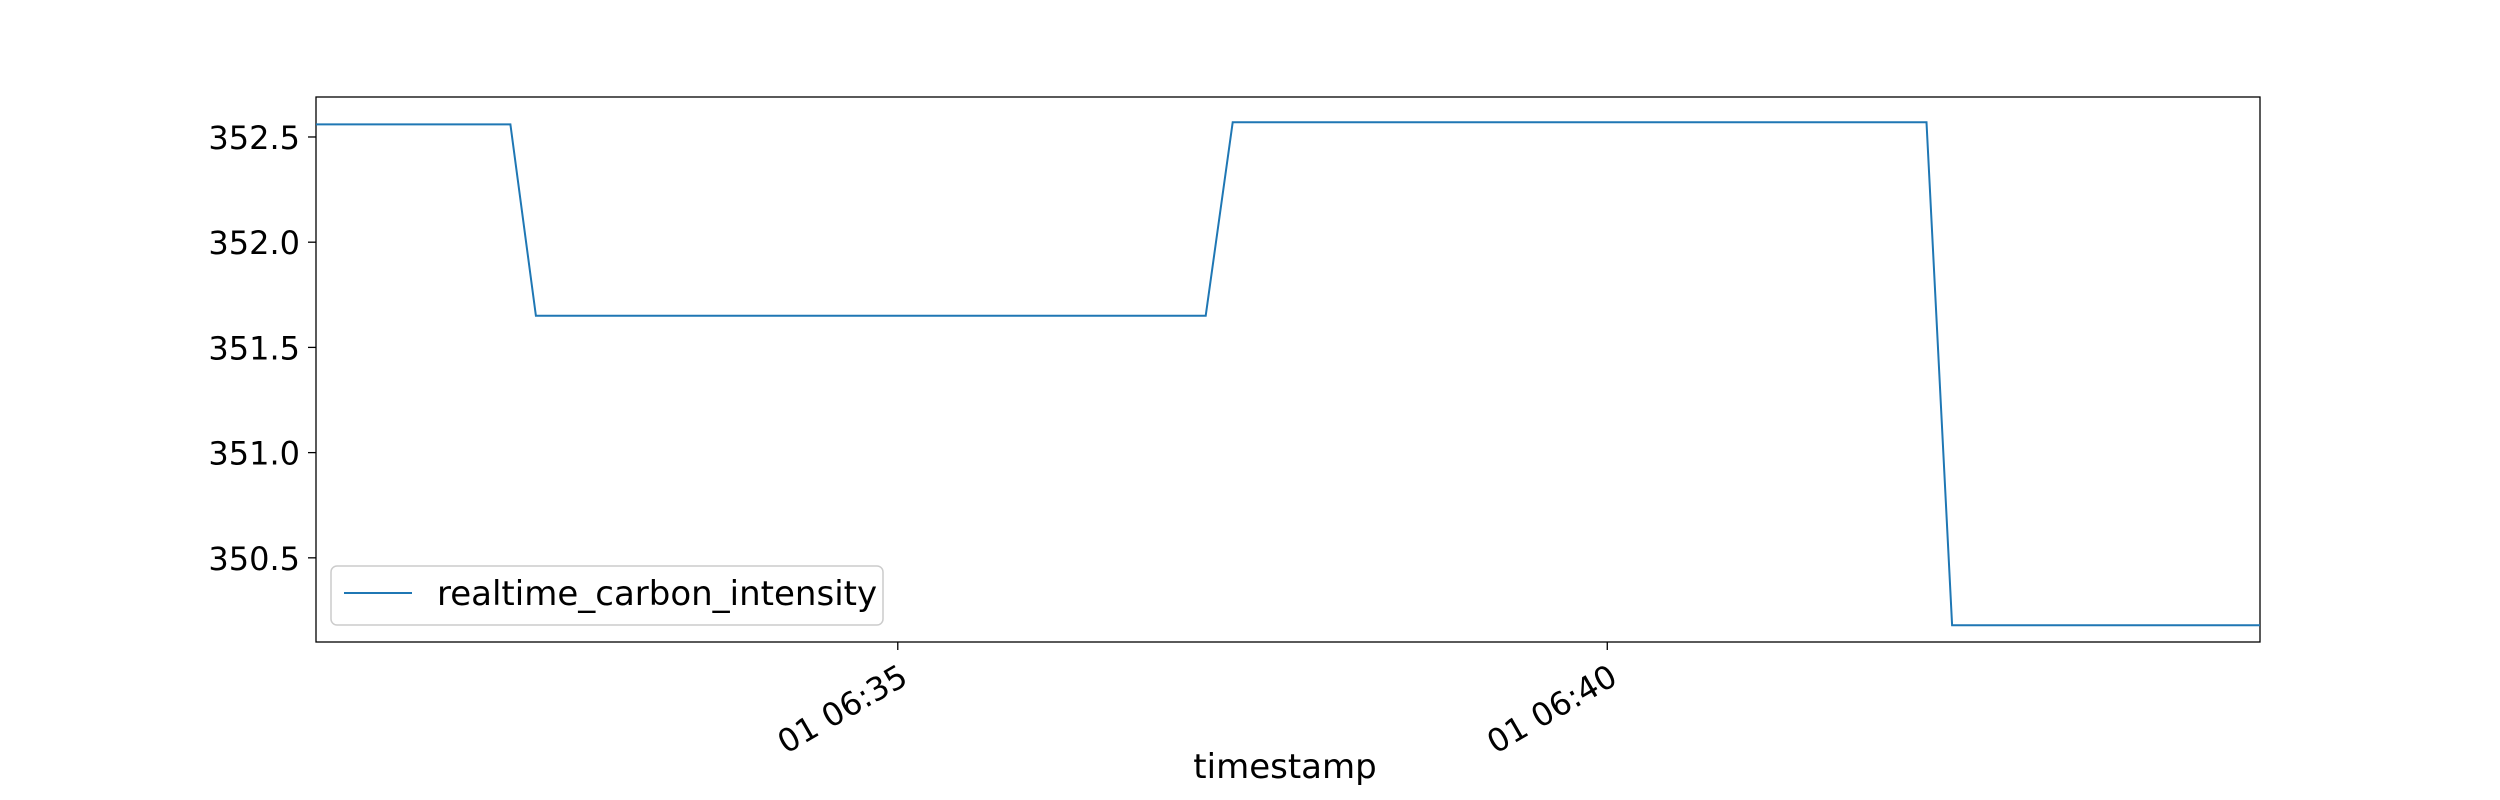 This screenshot has height=800, width=2500. Describe the element at coordinates (254, 243) in the screenshot. I see `y-tick-label: 352.0` at that location.